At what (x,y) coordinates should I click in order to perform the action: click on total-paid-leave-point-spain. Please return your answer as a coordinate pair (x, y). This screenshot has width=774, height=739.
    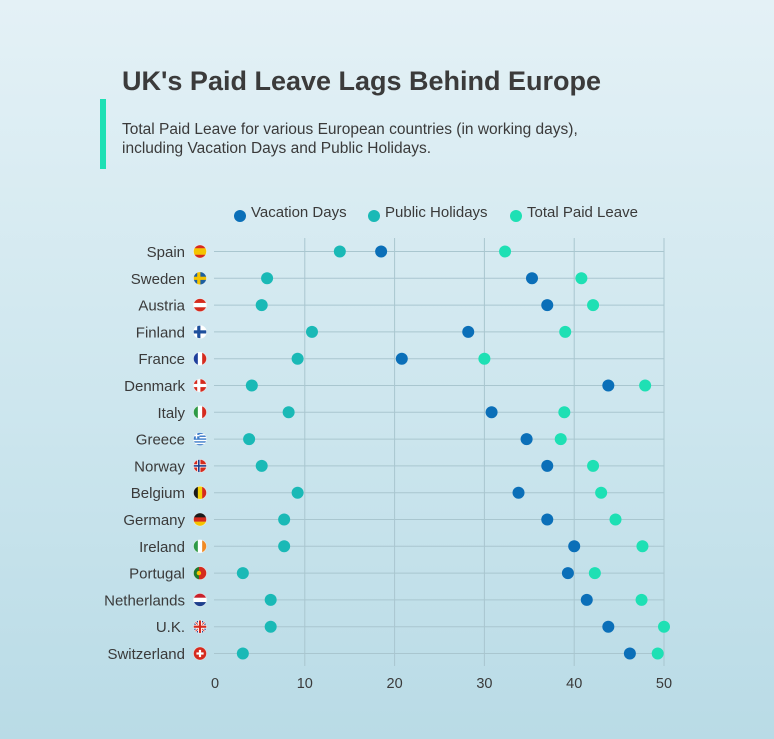
    Looking at the image, I should click on (505, 251).